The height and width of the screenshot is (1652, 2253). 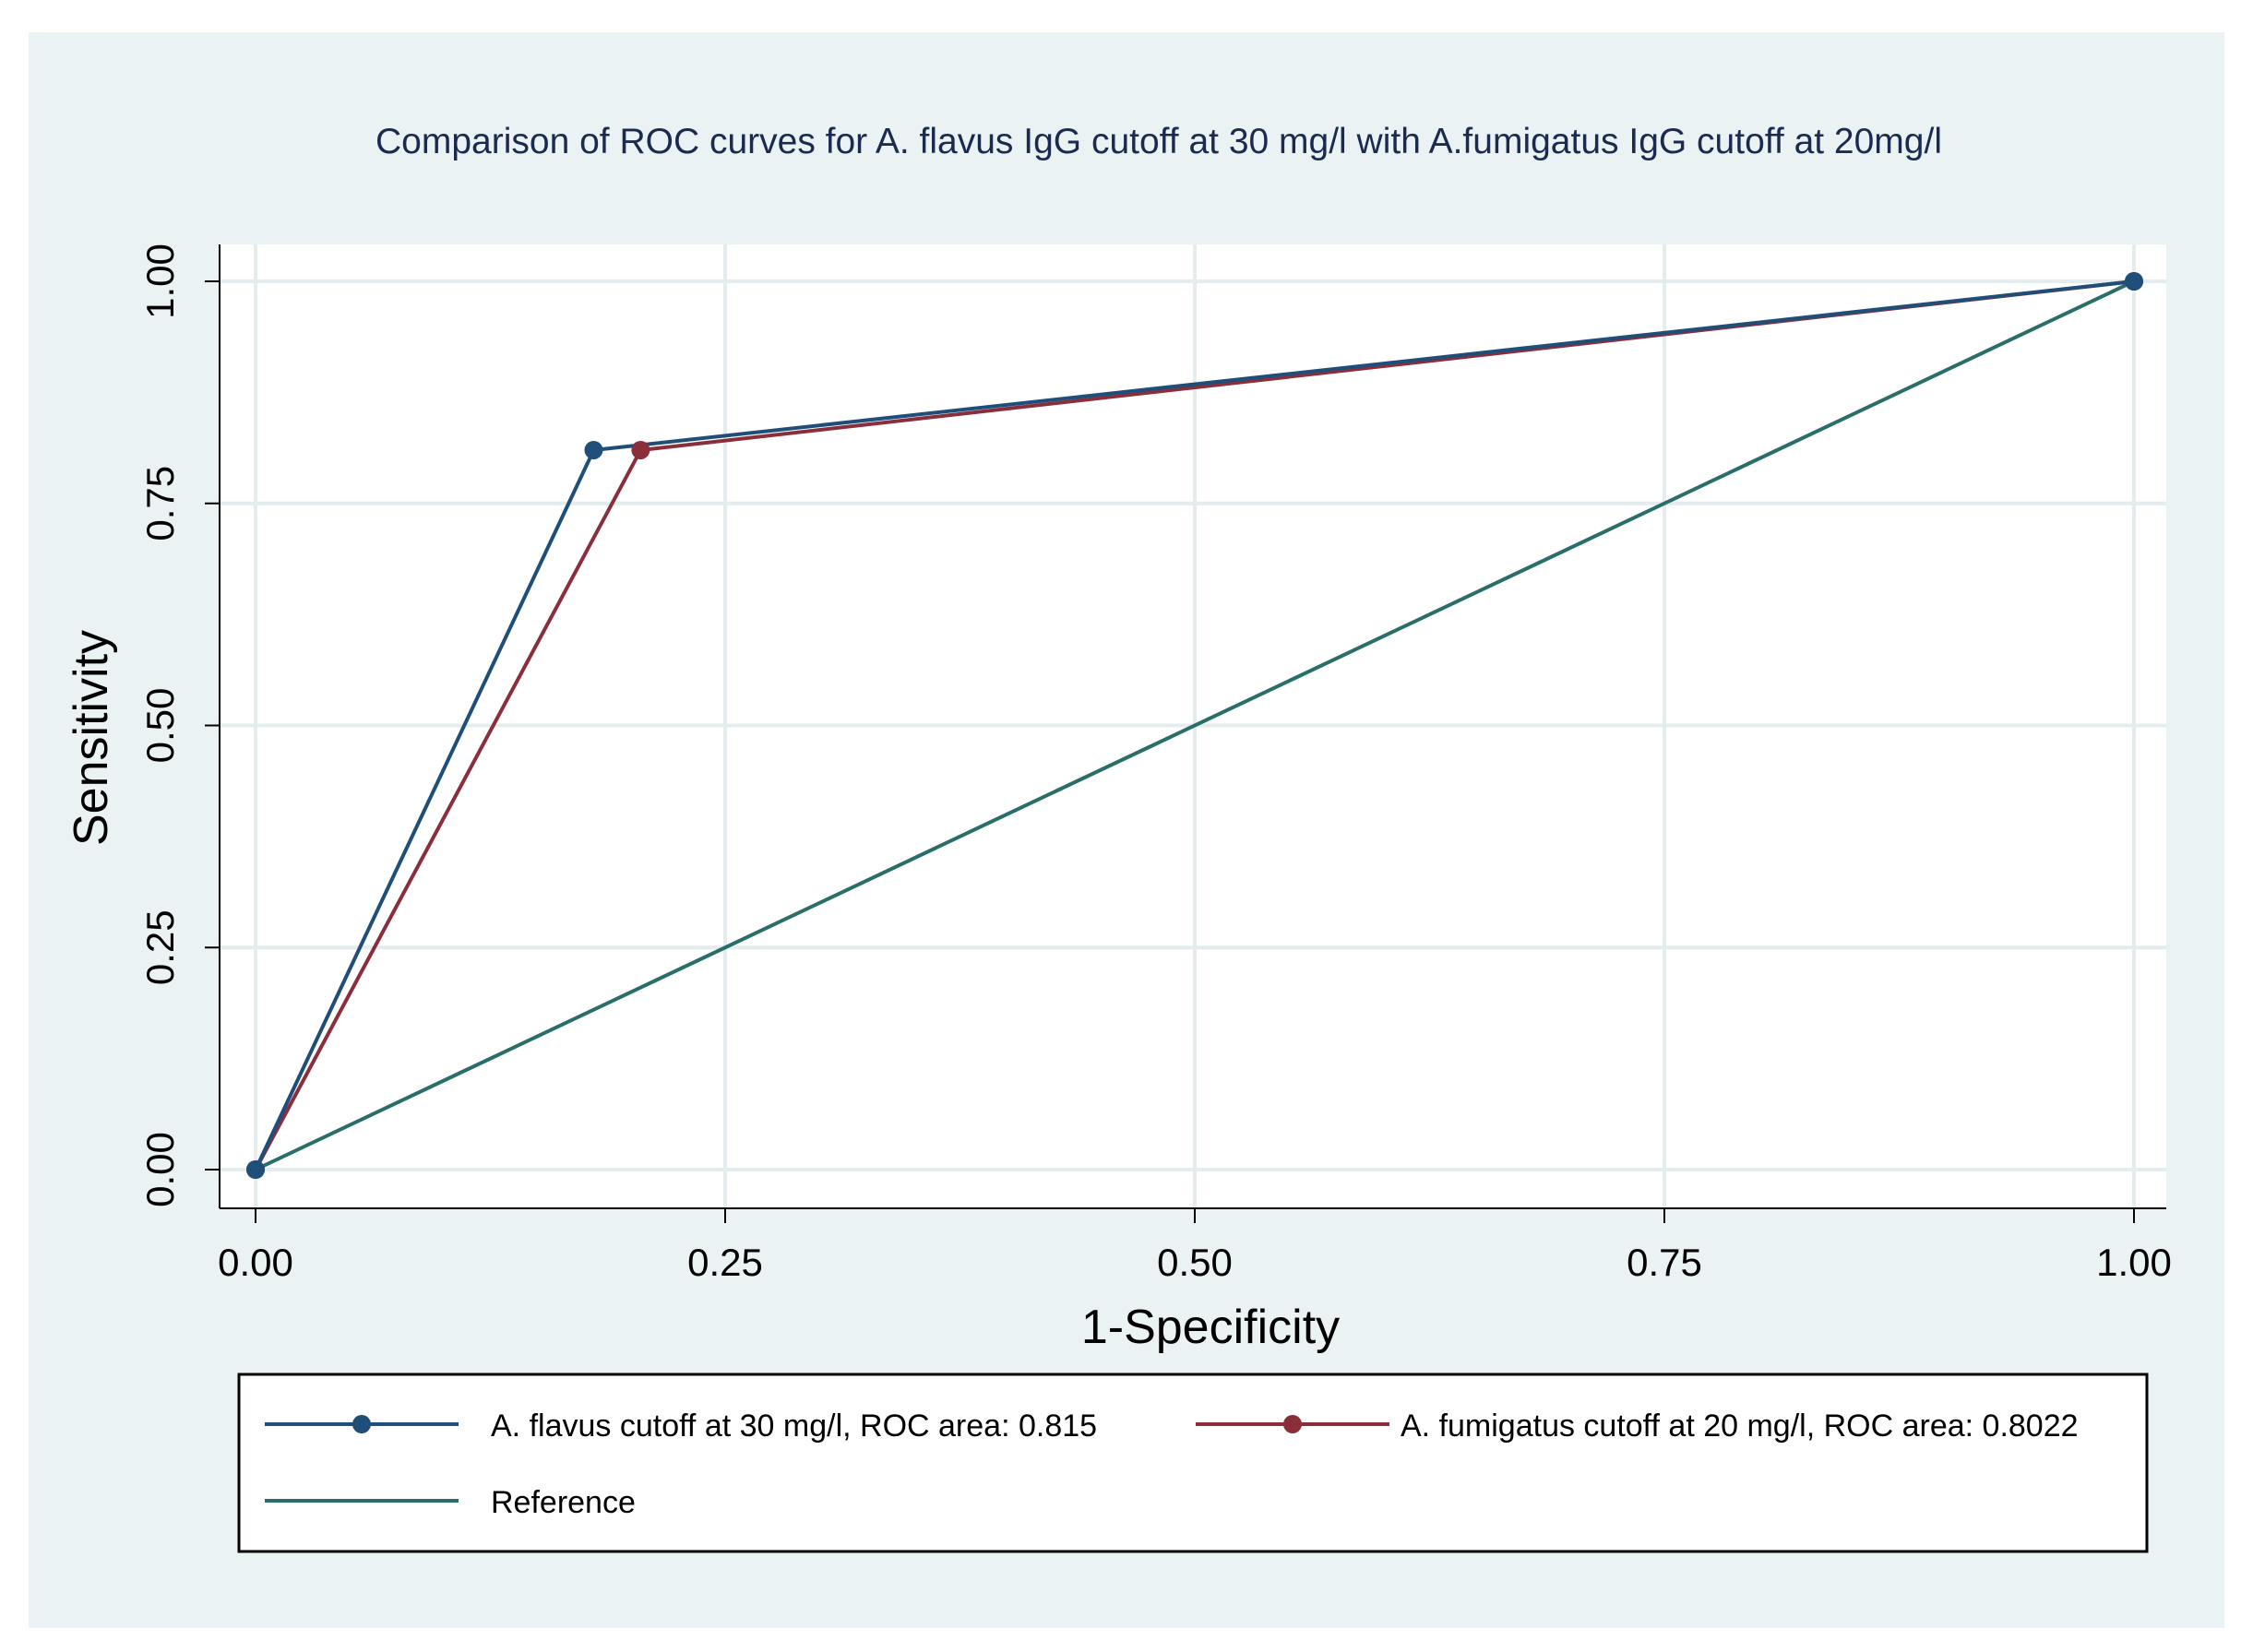 What do you see at coordinates (1210, 1327) in the screenshot?
I see `x-axis-label: 1-Specificity` at bounding box center [1210, 1327].